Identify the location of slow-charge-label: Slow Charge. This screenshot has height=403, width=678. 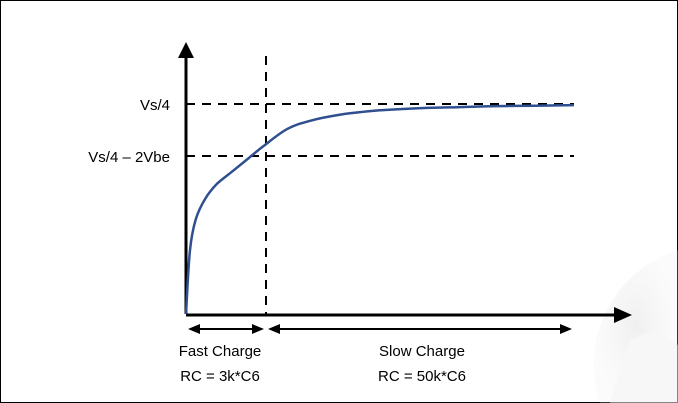
(422, 351).